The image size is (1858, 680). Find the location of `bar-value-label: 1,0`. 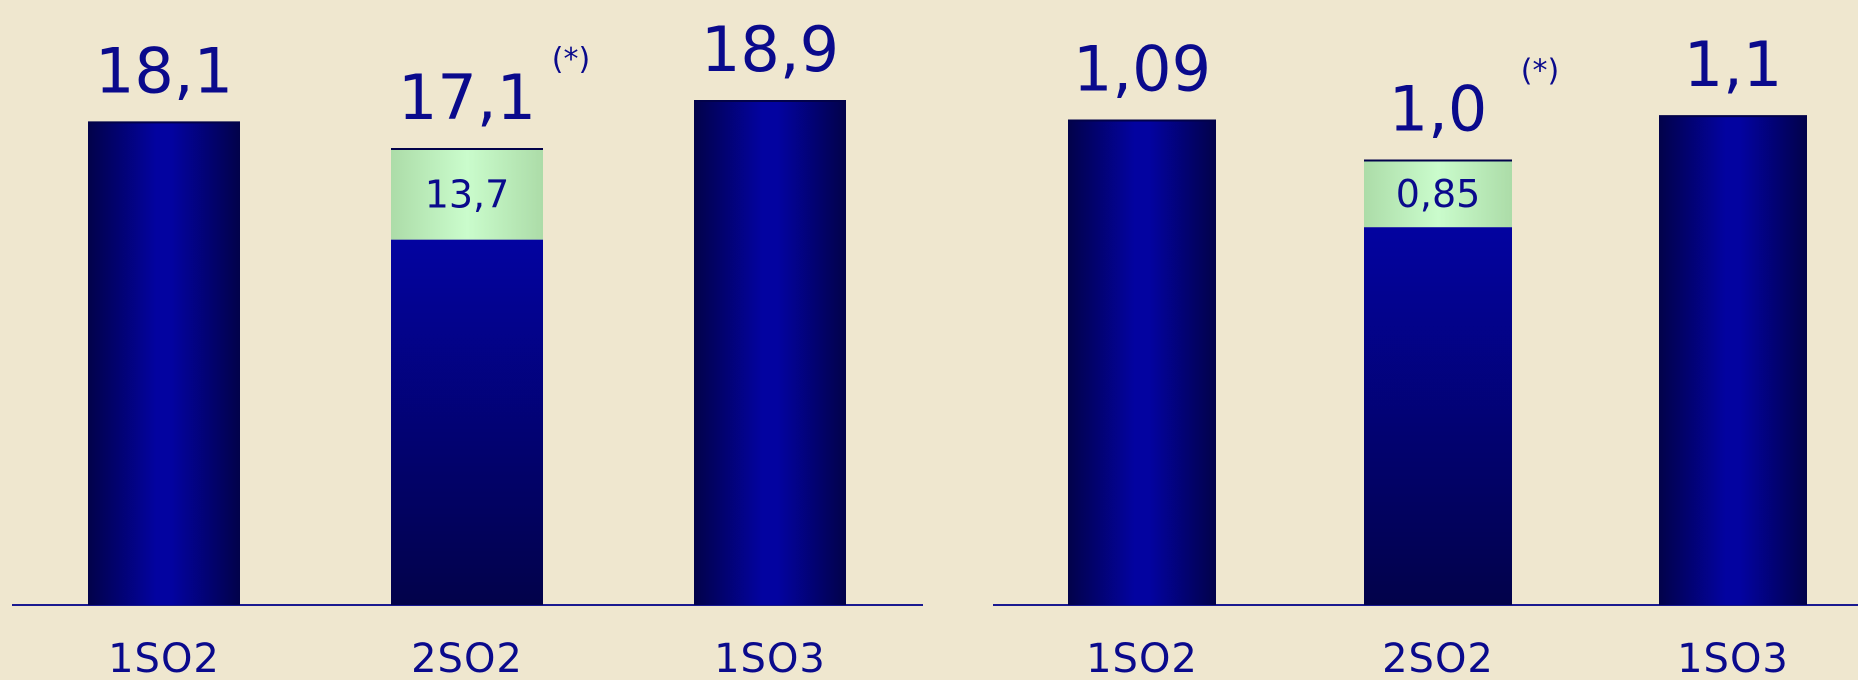

bar-value-label: 1,0 is located at coordinates (1438, 109).